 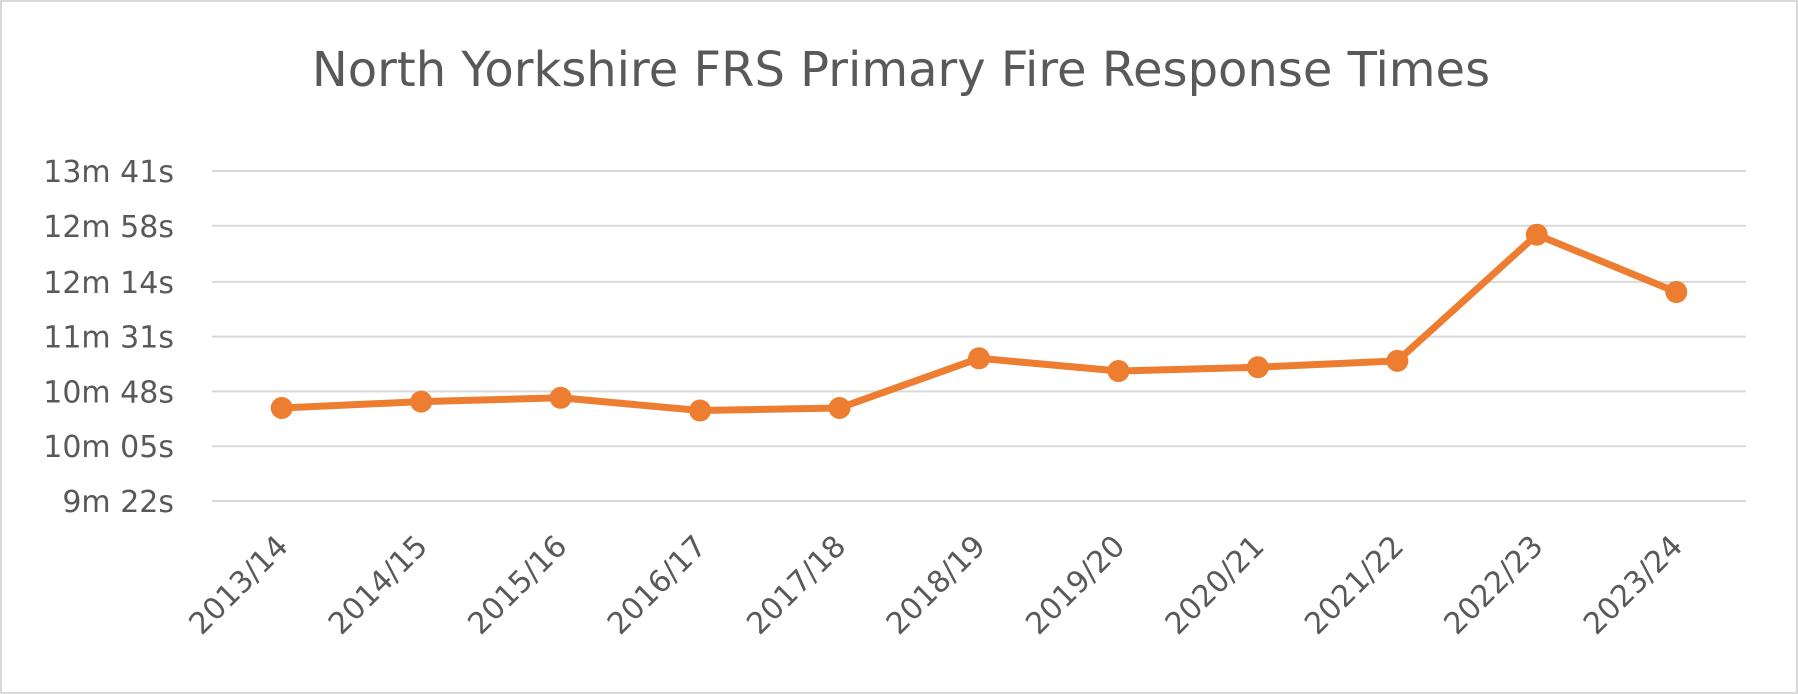 What do you see at coordinates (796, 585) in the screenshot?
I see `x-tick-label: 2017/18` at bounding box center [796, 585].